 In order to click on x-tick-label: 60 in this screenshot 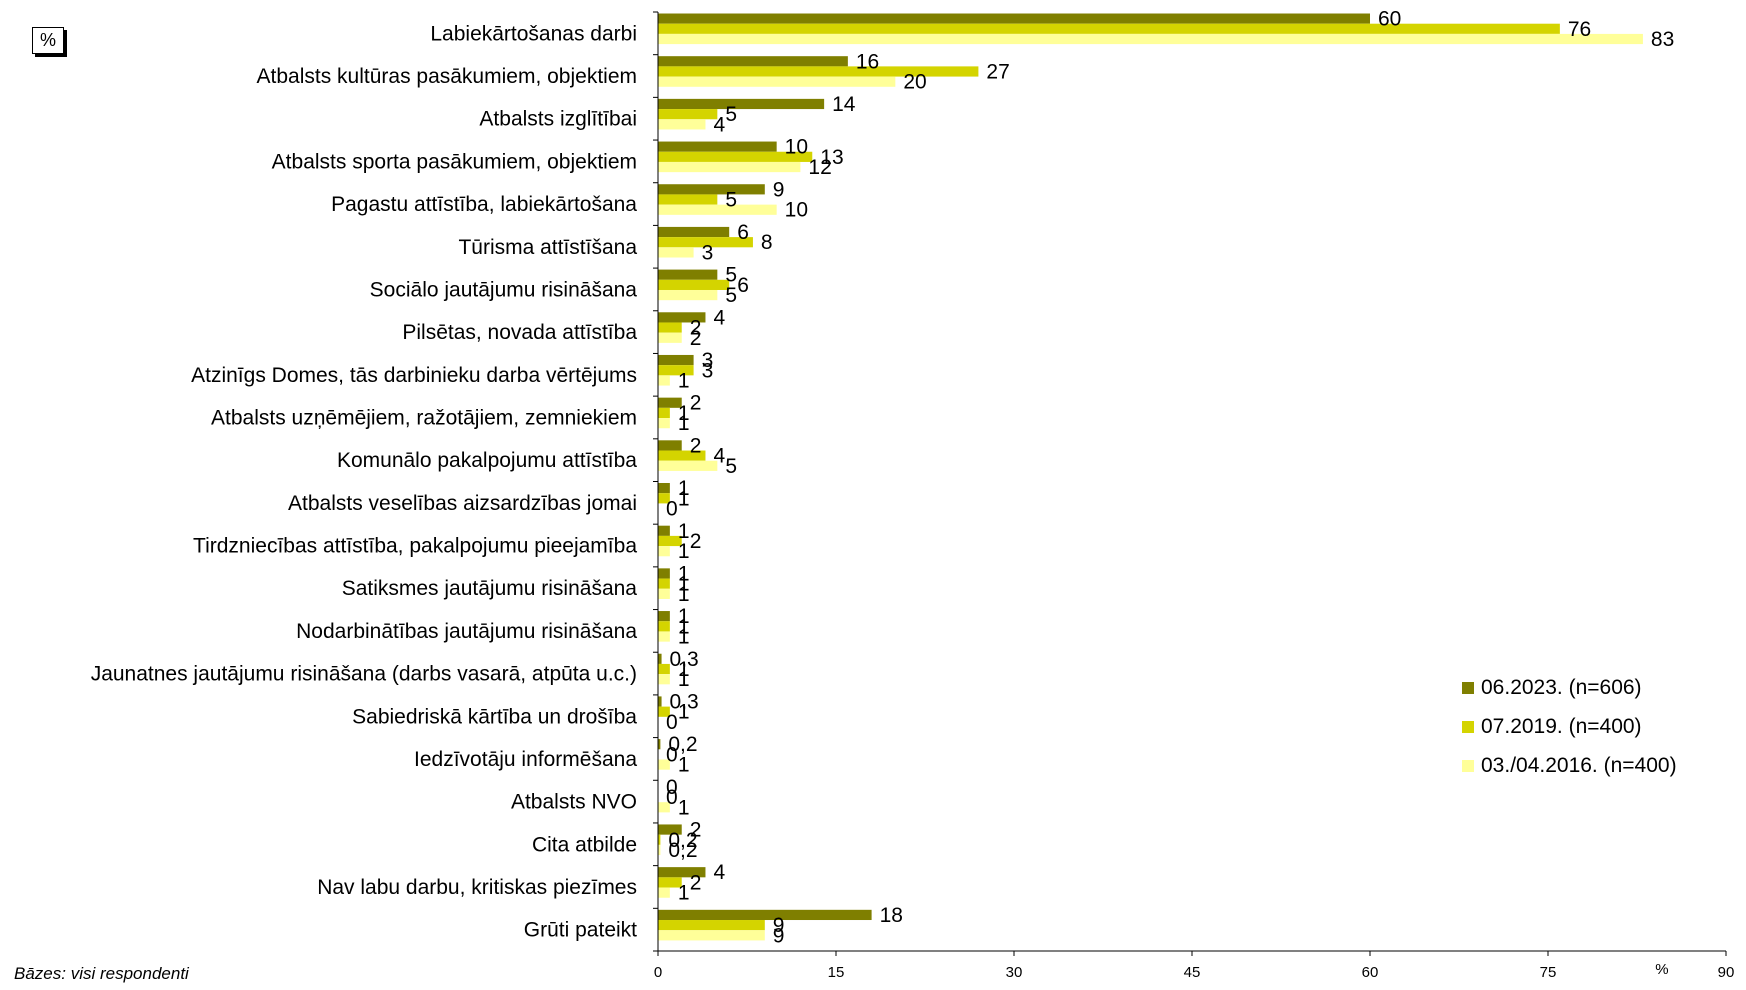, I will do `click(1370, 972)`.